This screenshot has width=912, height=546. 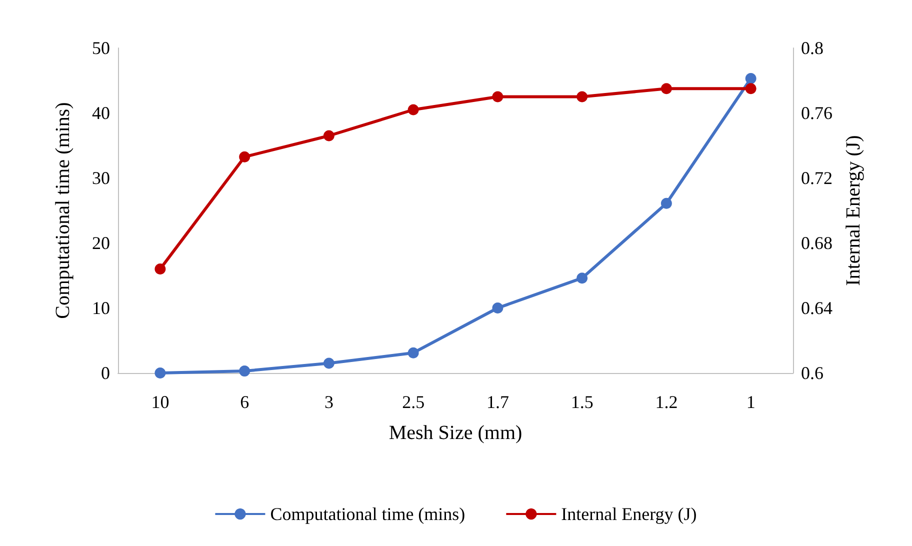 What do you see at coordinates (101, 308) in the screenshot?
I see `y-tick-label: 10` at bounding box center [101, 308].